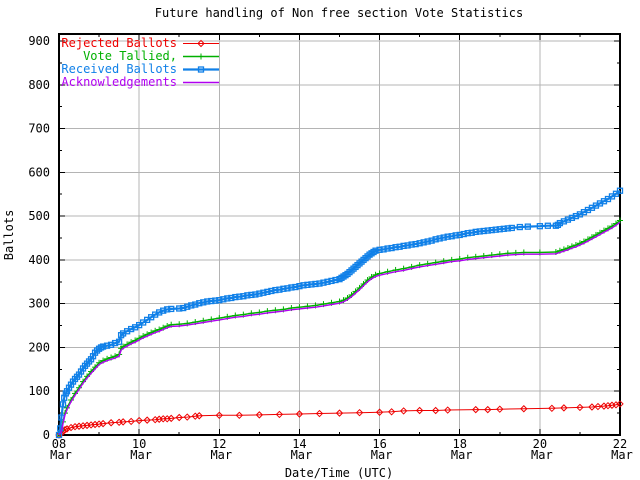  Describe the element at coordinates (219, 444) in the screenshot. I see `x-tick-label: 12` at that location.